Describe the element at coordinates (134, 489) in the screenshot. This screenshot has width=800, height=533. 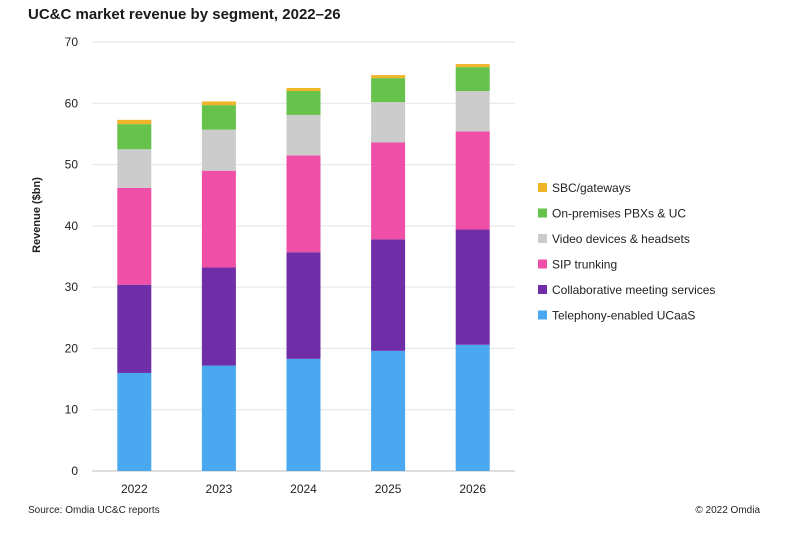
I see `x-tick-label: 2022` at that location.